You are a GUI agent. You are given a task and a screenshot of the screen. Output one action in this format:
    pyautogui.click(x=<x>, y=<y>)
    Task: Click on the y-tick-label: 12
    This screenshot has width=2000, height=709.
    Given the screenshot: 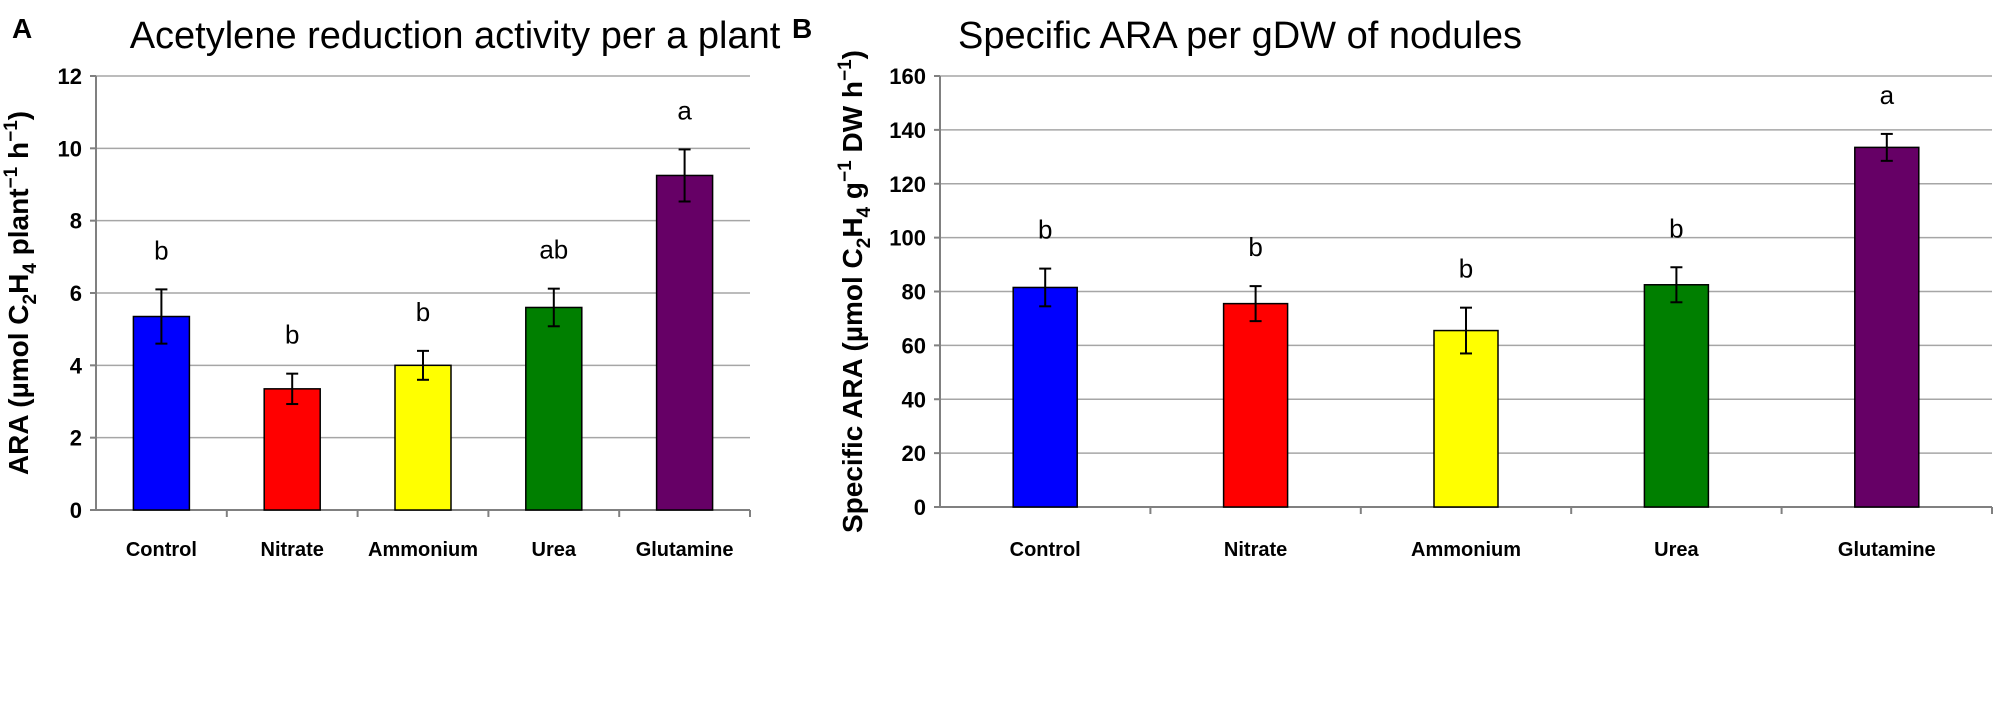 What is the action you would take?
    pyautogui.click(x=70, y=76)
    